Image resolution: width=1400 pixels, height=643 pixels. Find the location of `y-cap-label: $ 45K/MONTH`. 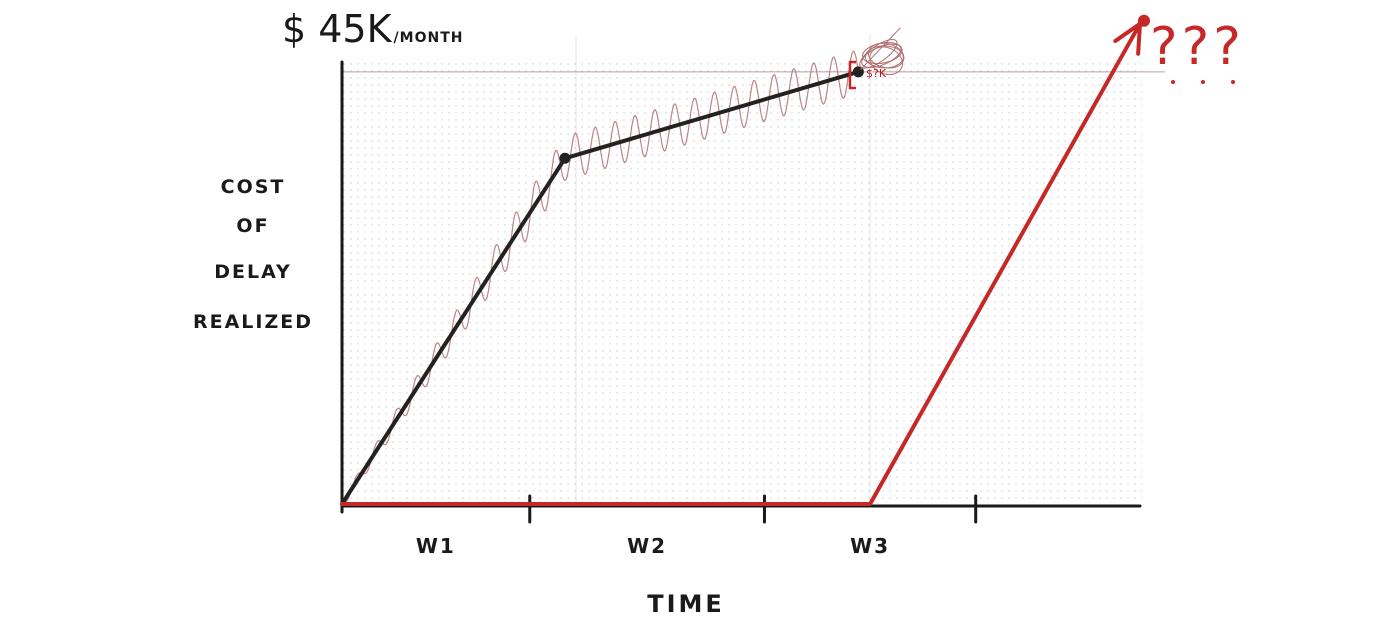

y-cap-label: $ 45K/MONTH is located at coordinates (372, 29).